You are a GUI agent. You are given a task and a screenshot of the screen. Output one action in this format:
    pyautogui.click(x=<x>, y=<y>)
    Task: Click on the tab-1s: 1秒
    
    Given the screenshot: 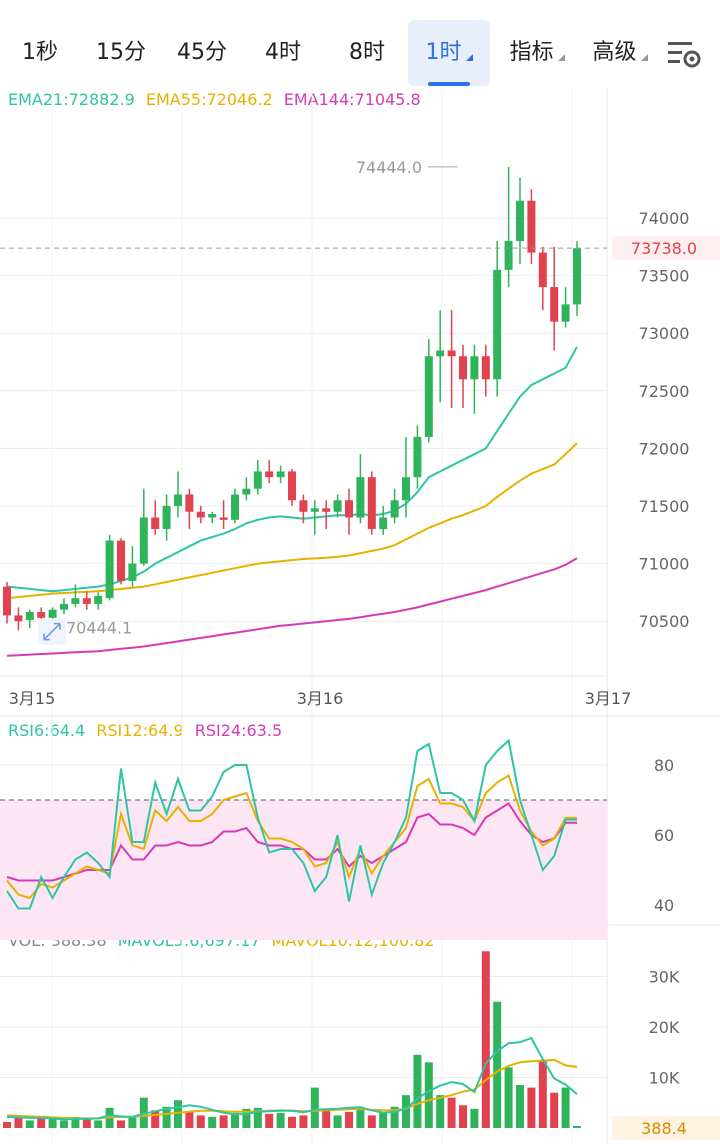 What is the action you would take?
    pyautogui.click(x=40, y=52)
    